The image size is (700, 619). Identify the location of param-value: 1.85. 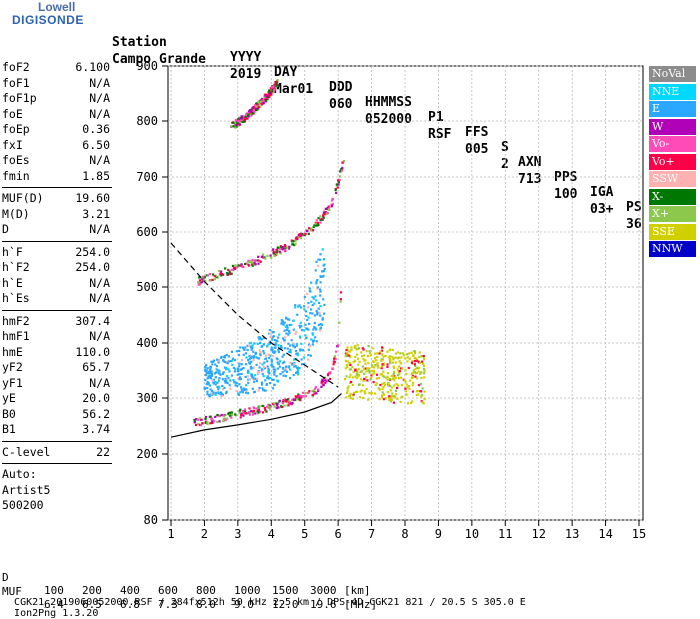
(96, 175).